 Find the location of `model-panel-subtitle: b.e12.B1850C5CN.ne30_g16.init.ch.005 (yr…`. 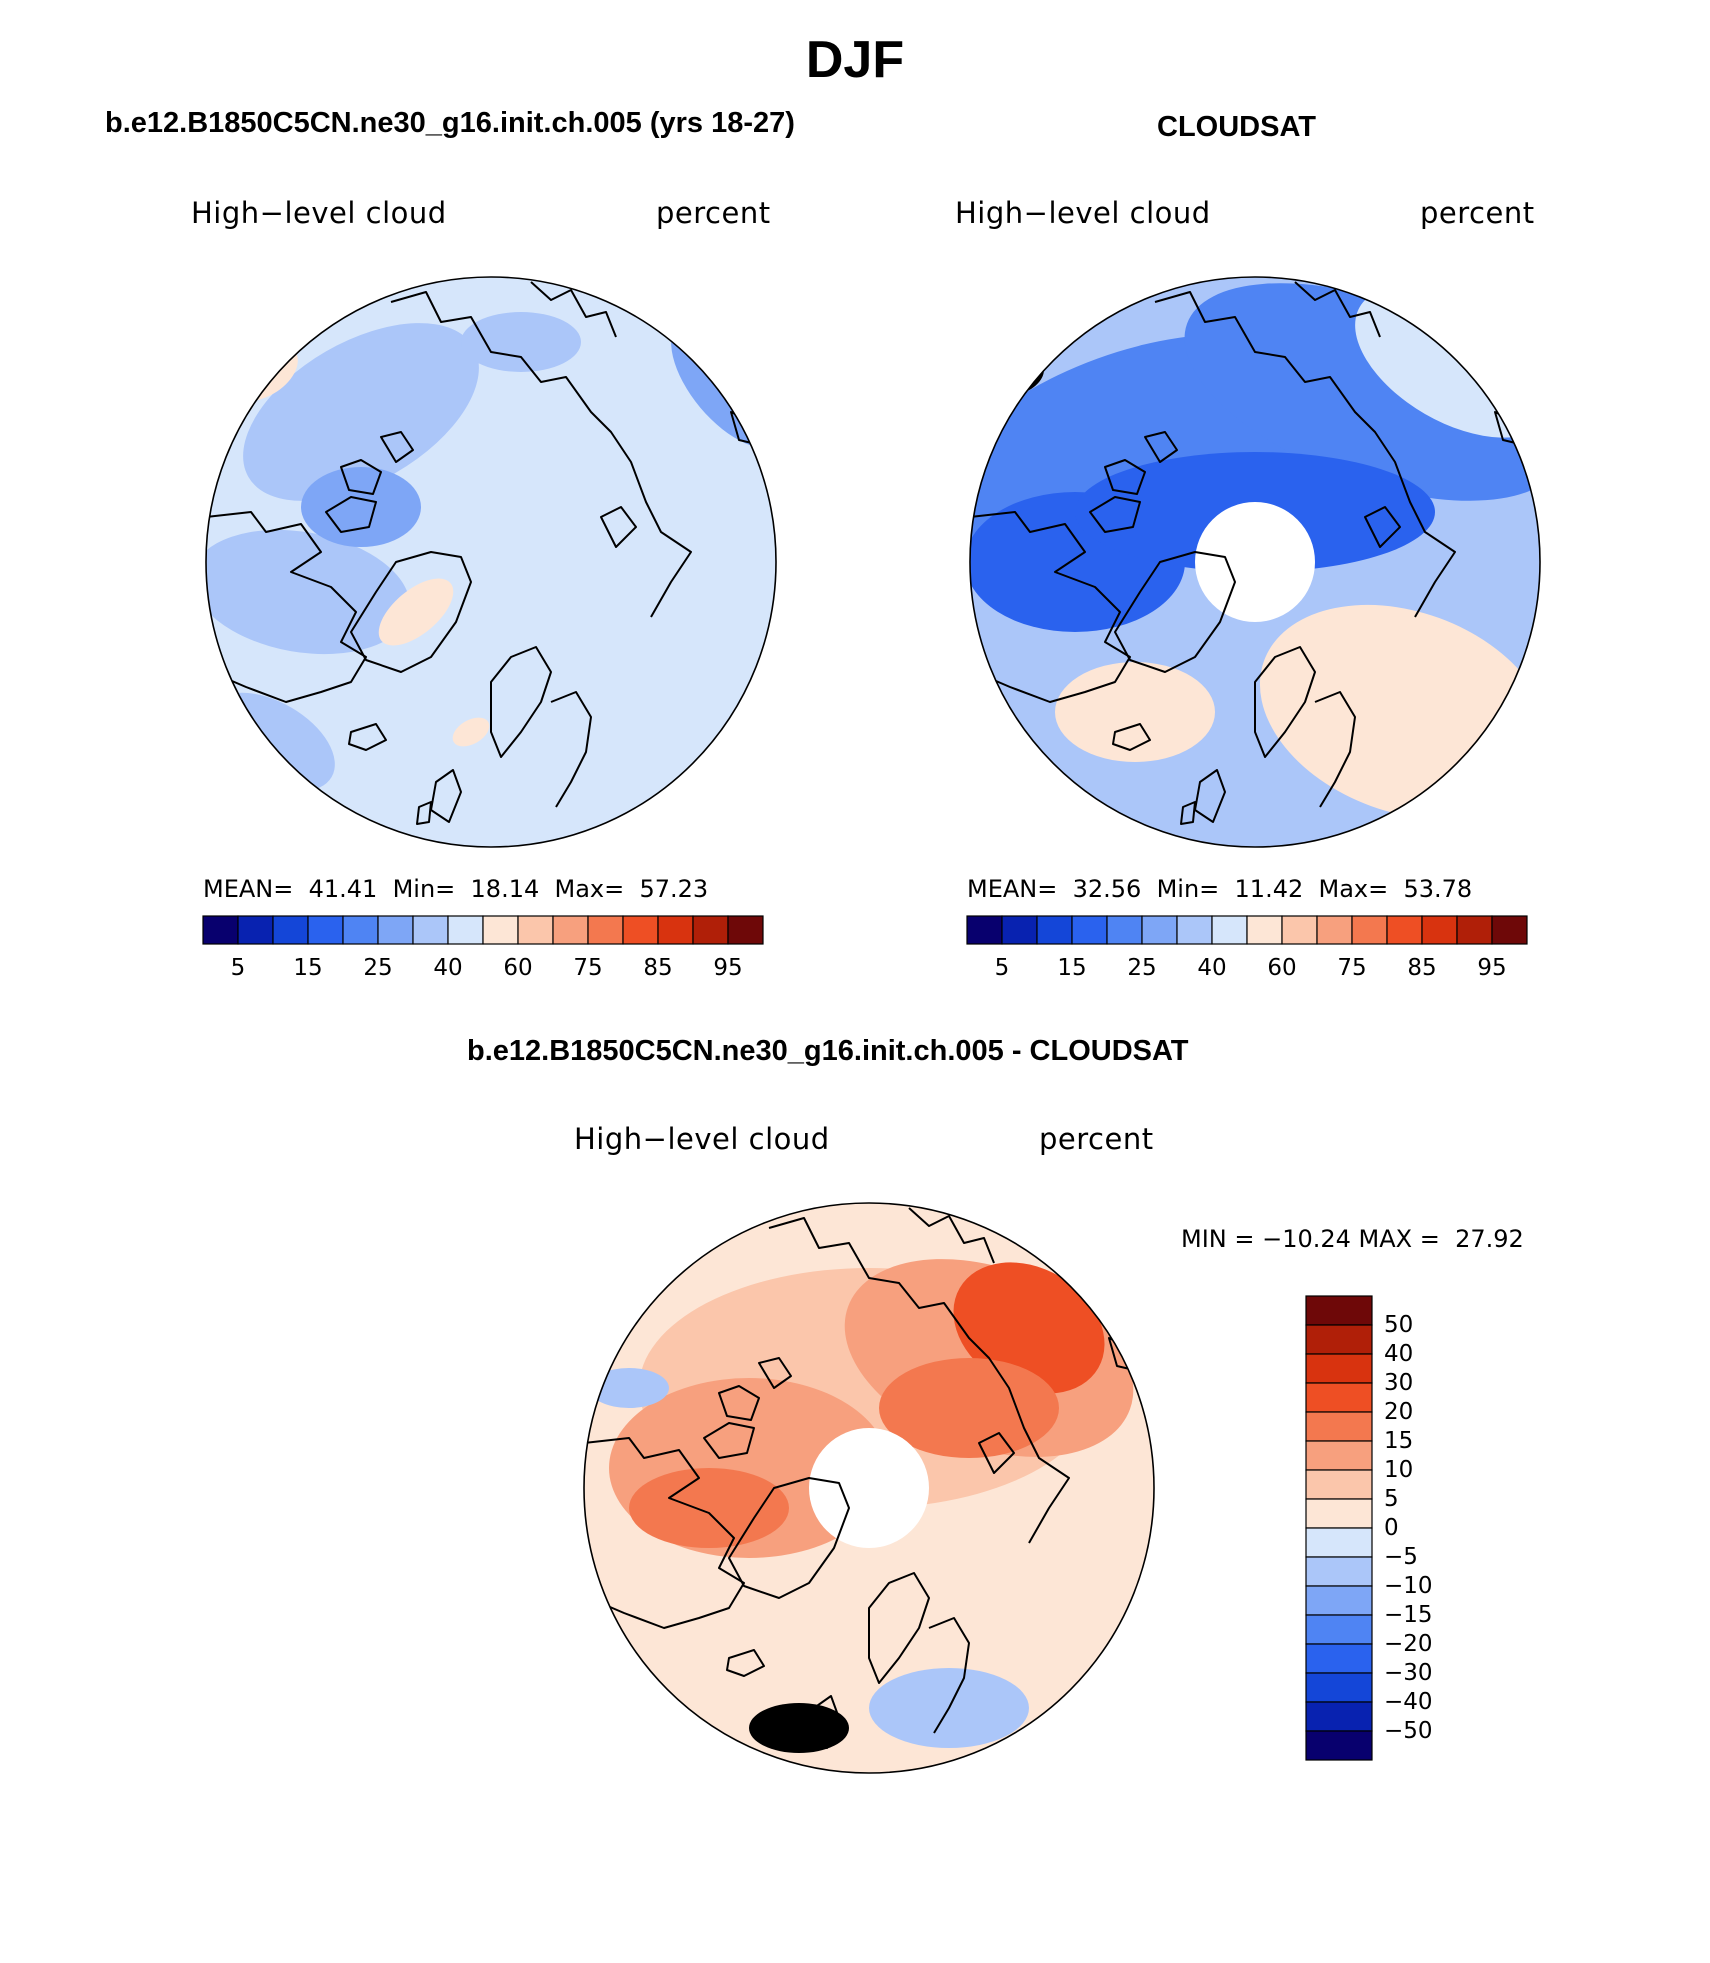

model-panel-subtitle: b.e12.B1850C5CN.ne30_g16.init.ch.005 (yr… is located at coordinates (450, 123).